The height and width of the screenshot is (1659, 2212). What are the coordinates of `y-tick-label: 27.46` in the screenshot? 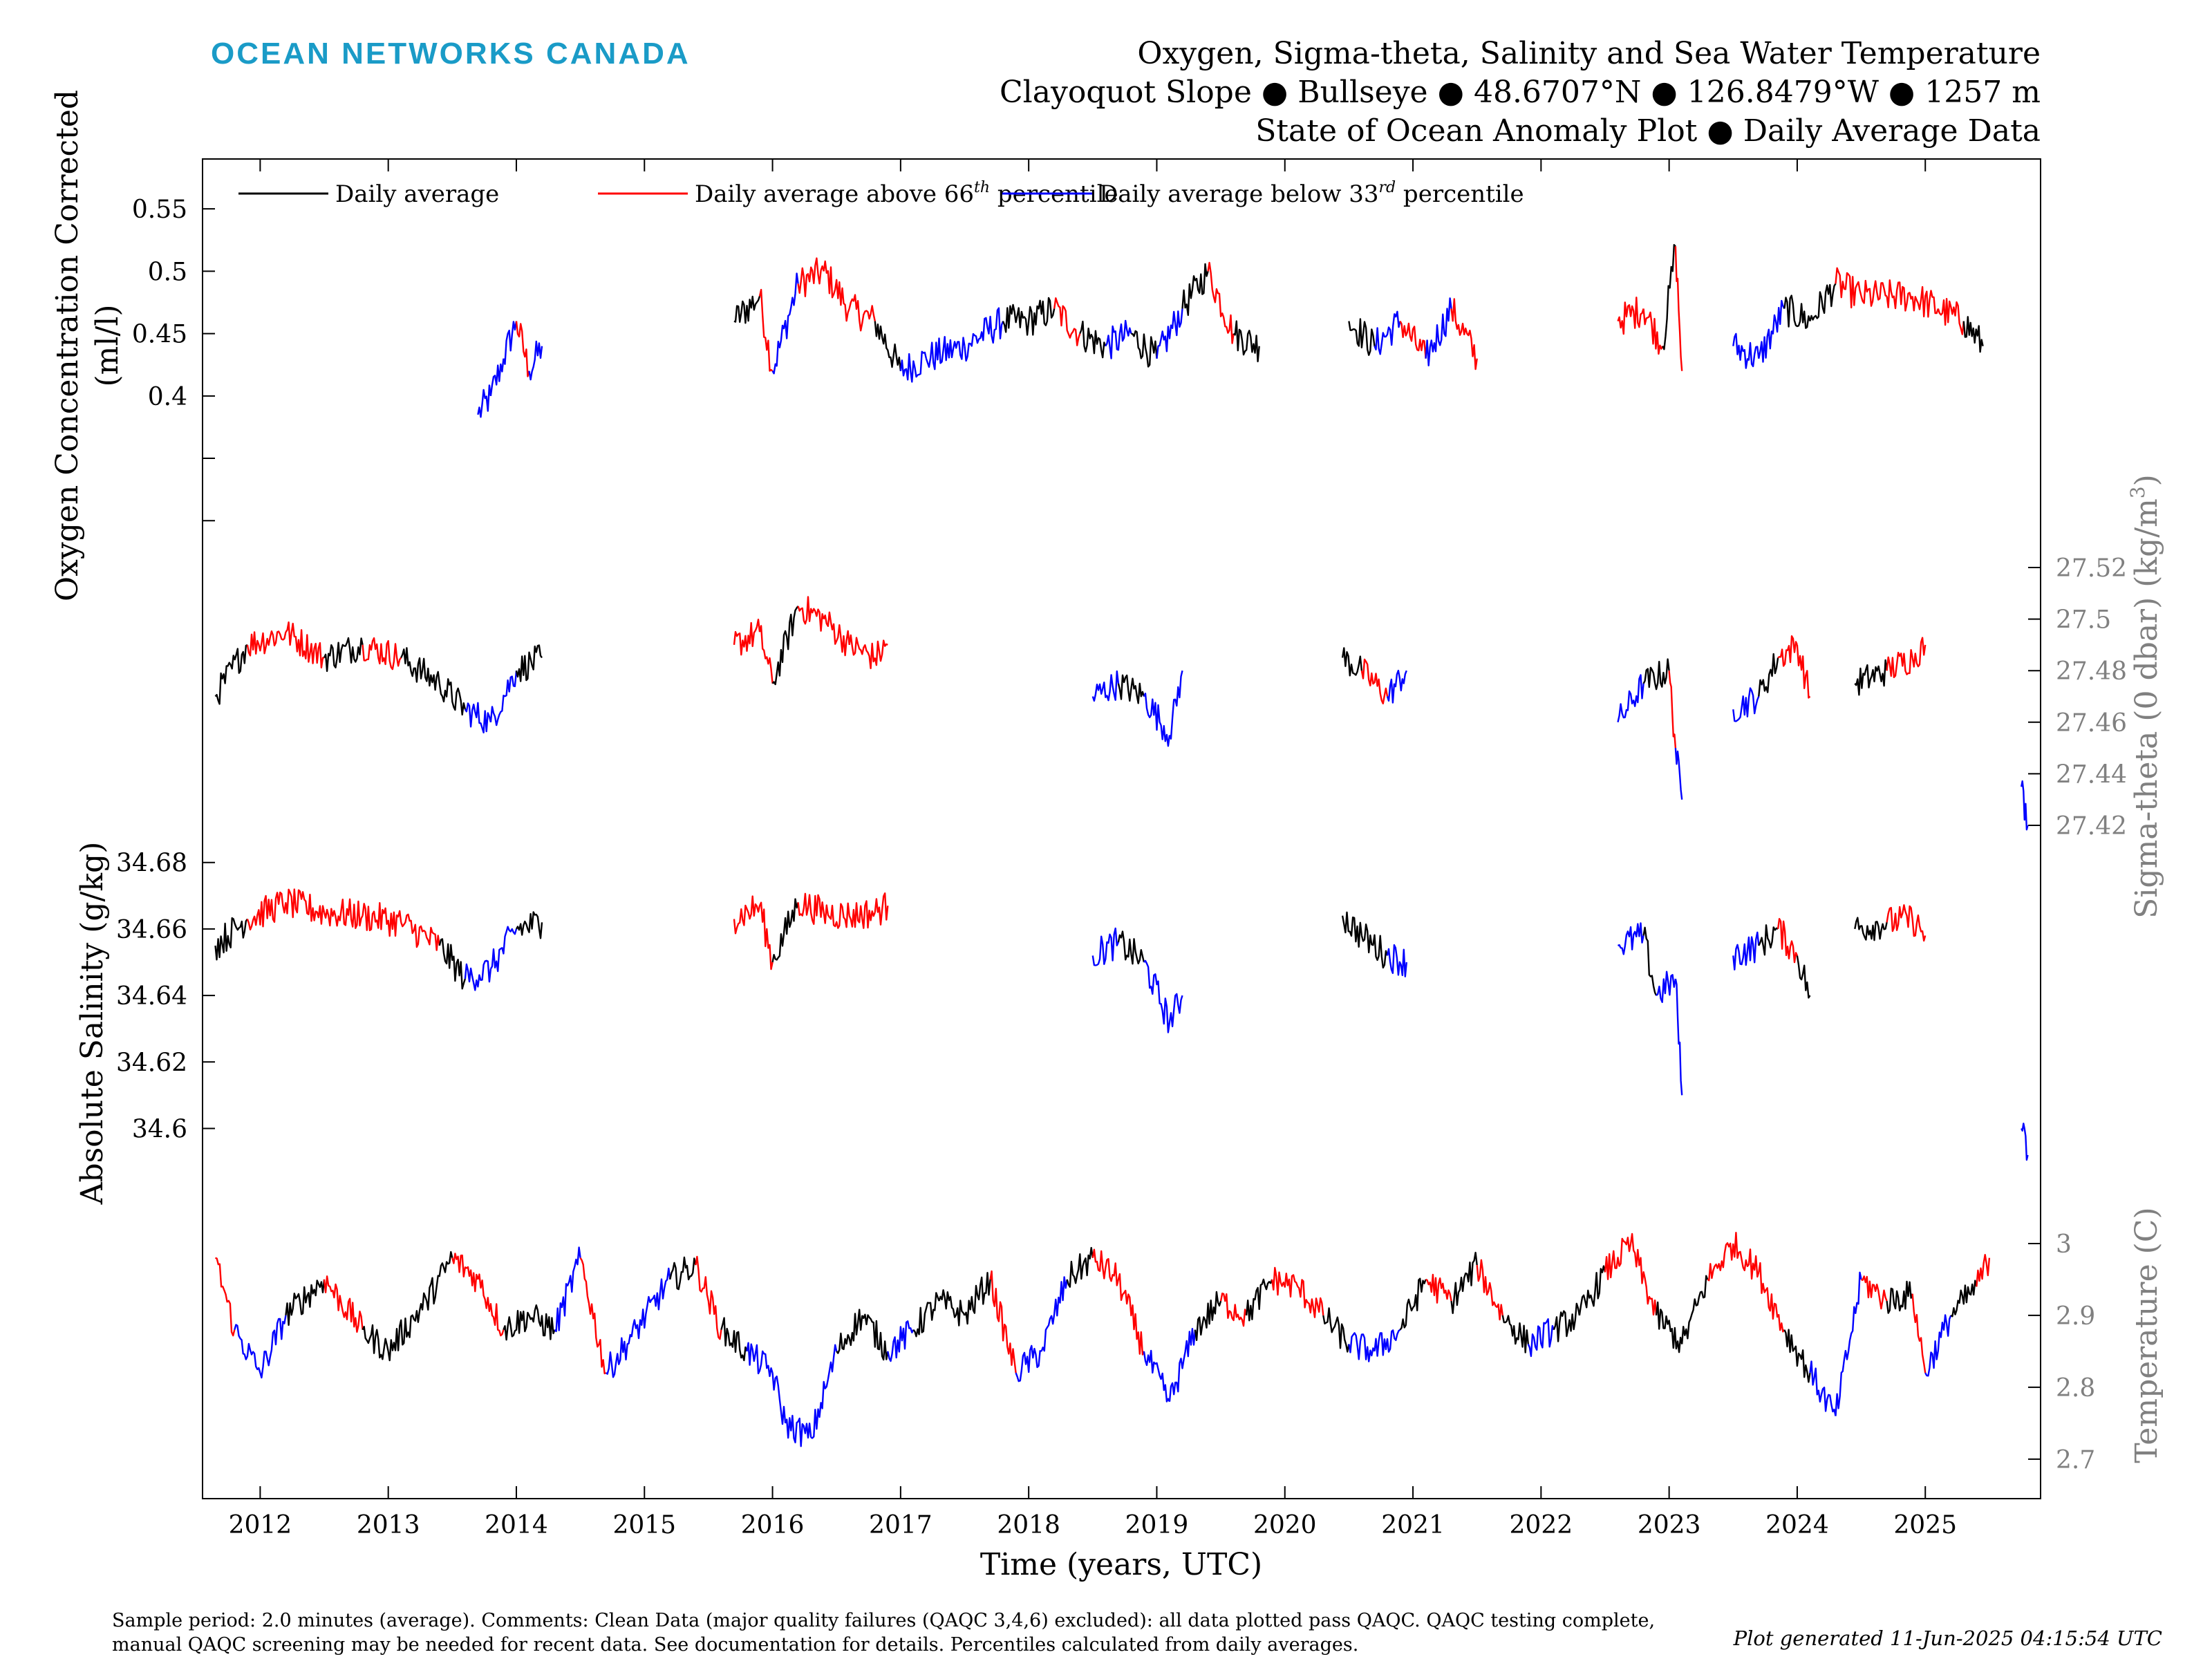 It's located at (2091, 723).